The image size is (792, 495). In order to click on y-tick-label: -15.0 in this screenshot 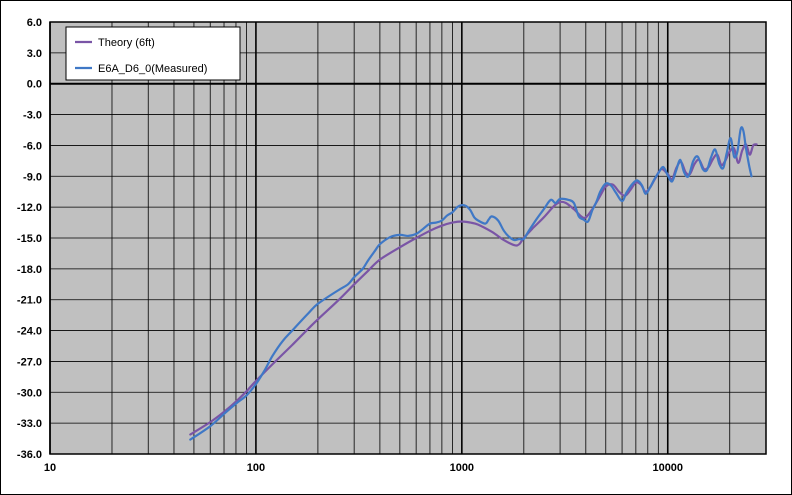, I will do `click(29, 239)`.